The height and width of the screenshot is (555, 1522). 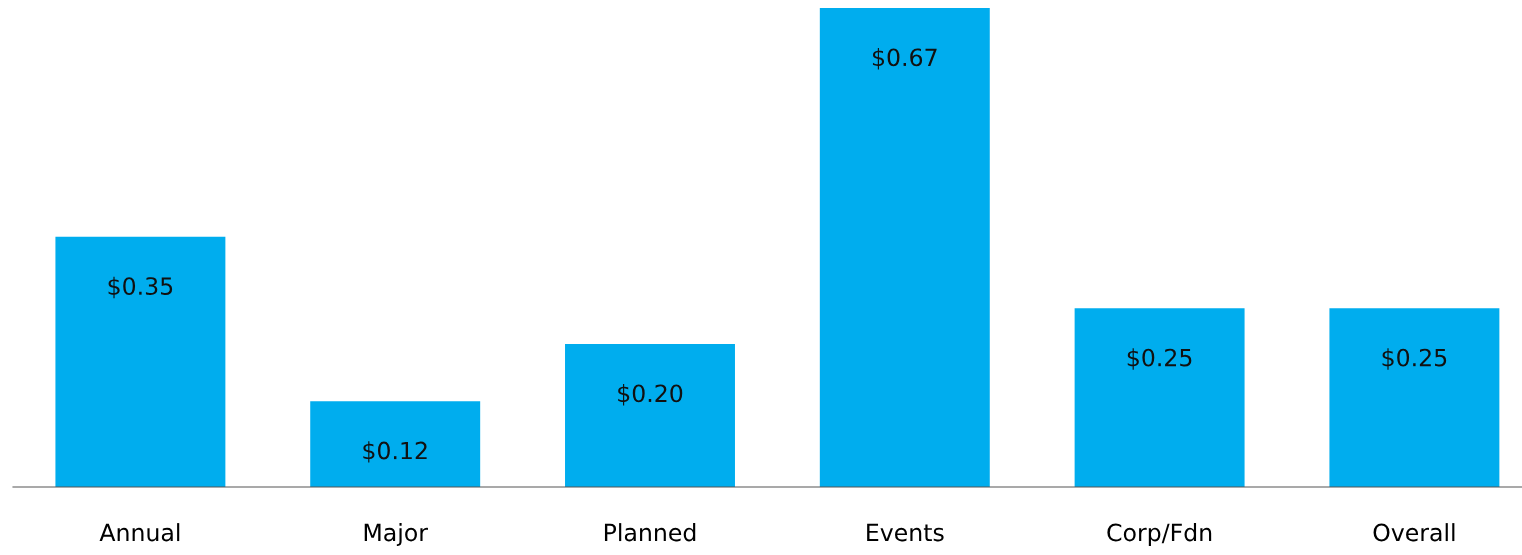 I want to click on x-tick-label: Annual, so click(x=139, y=532).